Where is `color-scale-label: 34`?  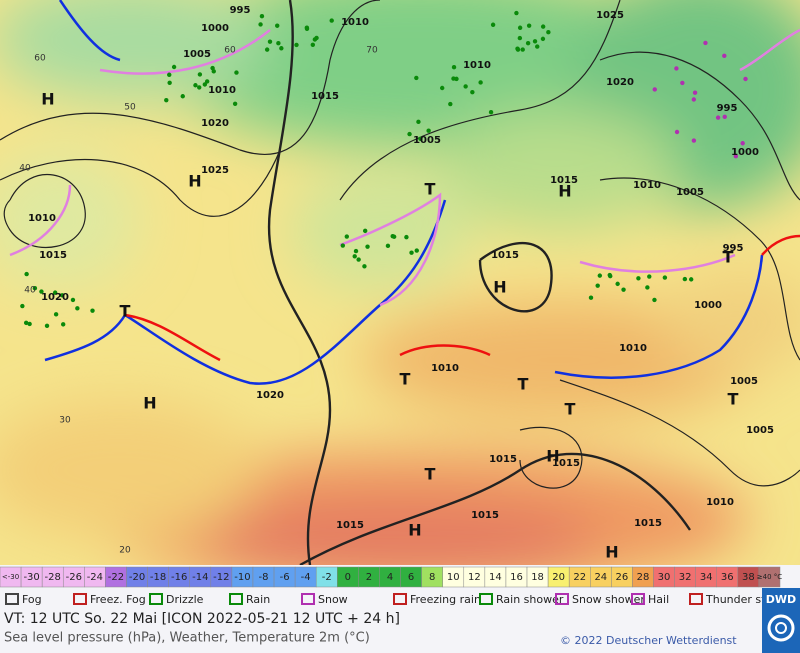
color-scale-label: 34 is located at coordinates (706, 577).